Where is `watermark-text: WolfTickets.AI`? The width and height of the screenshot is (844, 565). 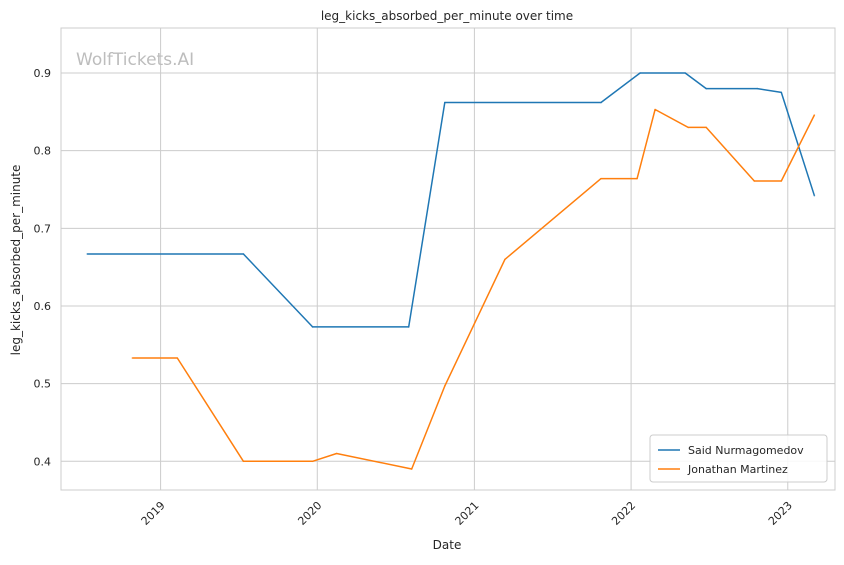
watermark-text: WolfTickets.AI is located at coordinates (135, 60).